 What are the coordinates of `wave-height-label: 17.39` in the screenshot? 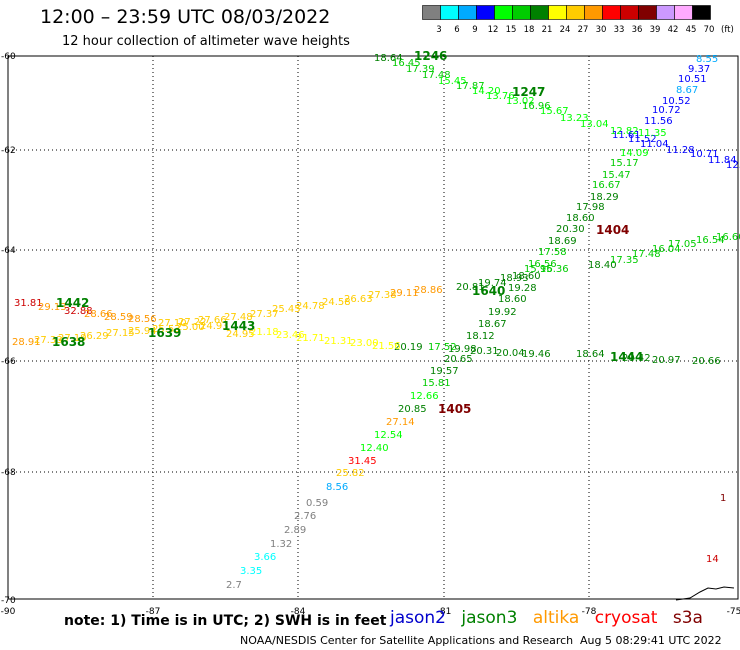 It's located at (420, 69).